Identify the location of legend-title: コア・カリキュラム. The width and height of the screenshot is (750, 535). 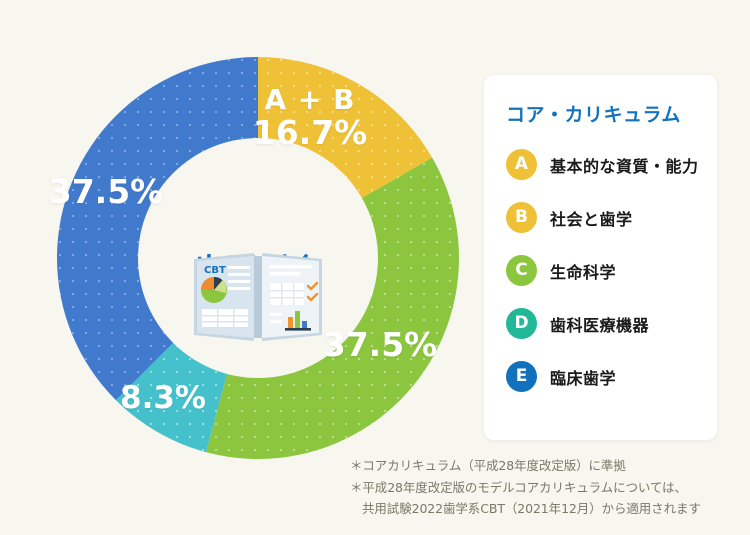
(593, 115).